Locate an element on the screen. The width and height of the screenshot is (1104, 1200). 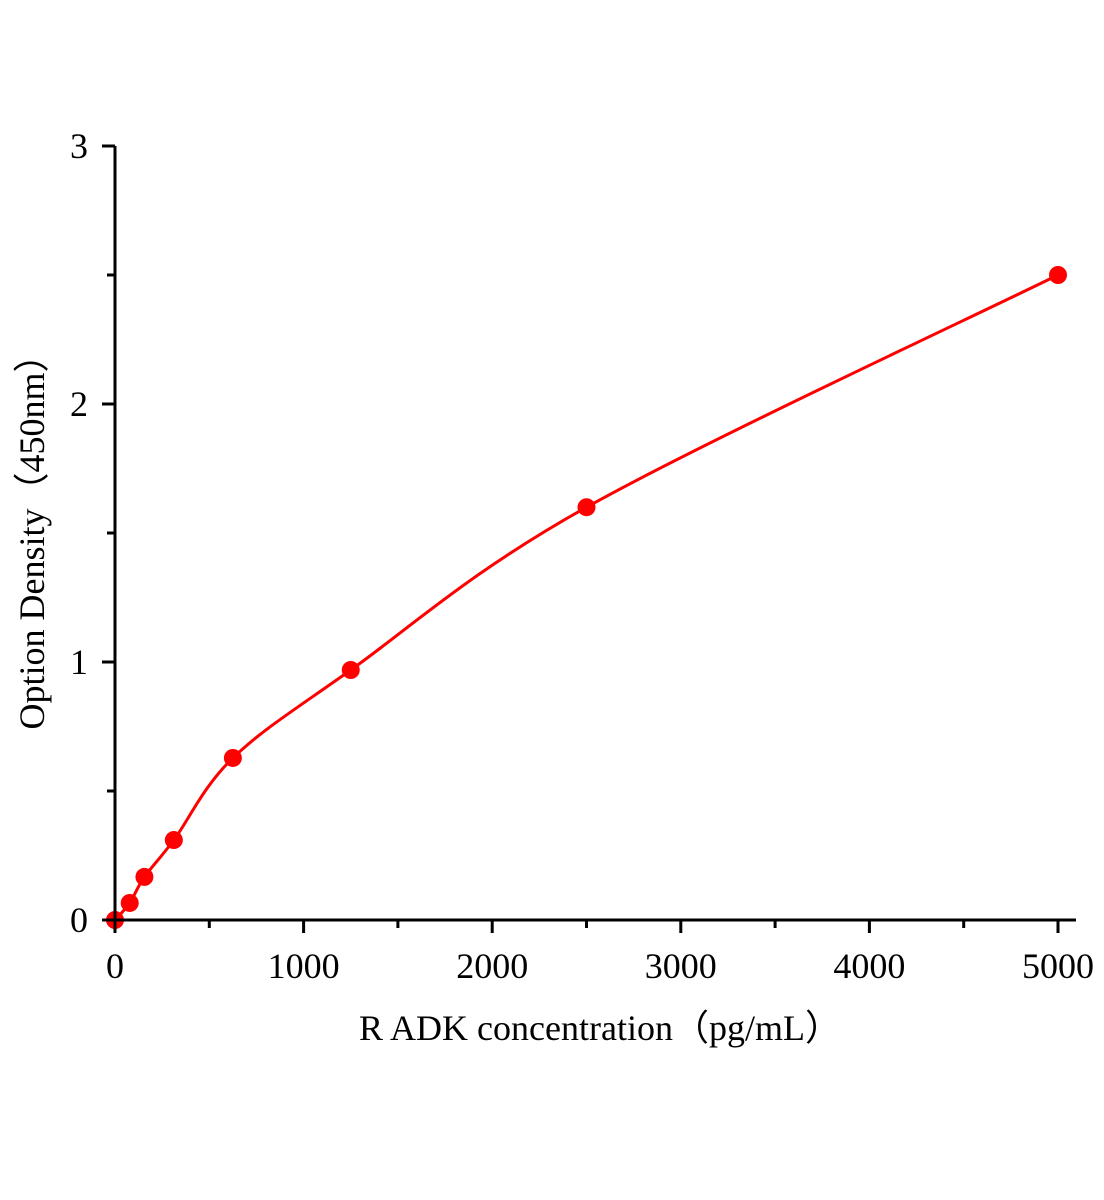
y-tick-label: 0 is located at coordinates (79, 920).